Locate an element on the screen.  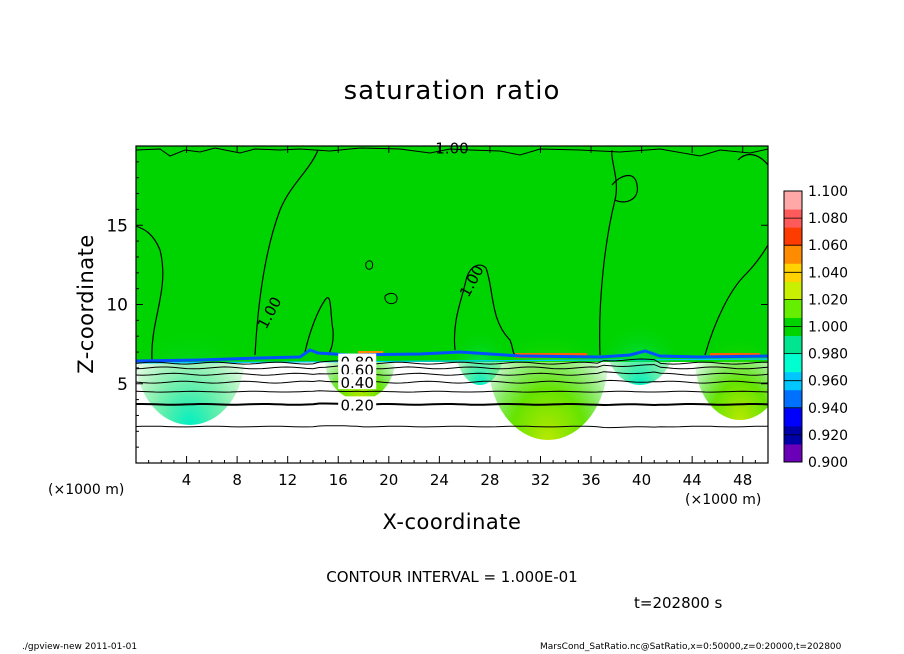
colorbar-label: 1.100 is located at coordinates (828, 192).